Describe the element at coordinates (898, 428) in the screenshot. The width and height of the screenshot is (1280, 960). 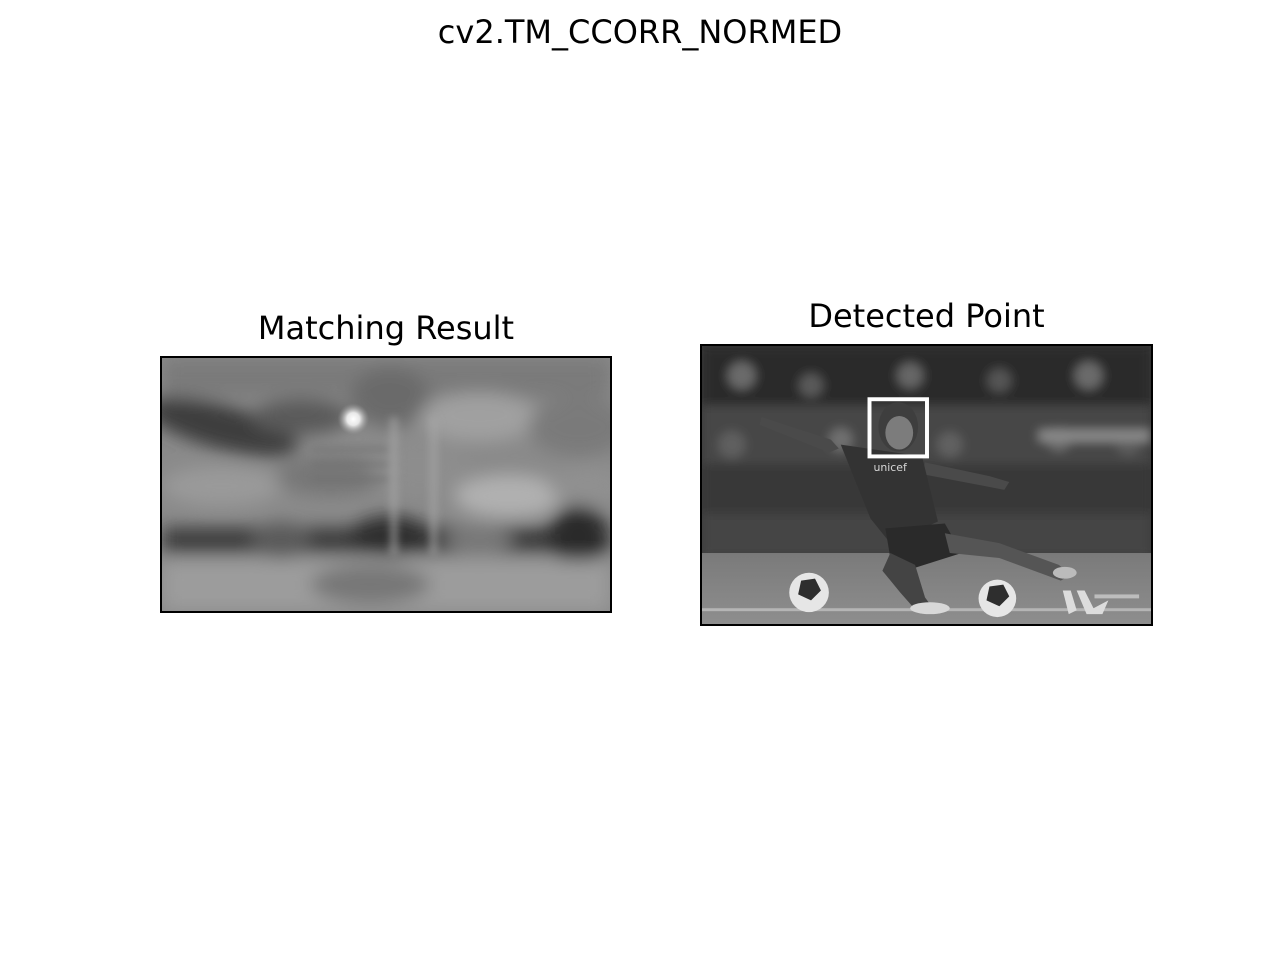
I see `detection-rectangle` at that location.